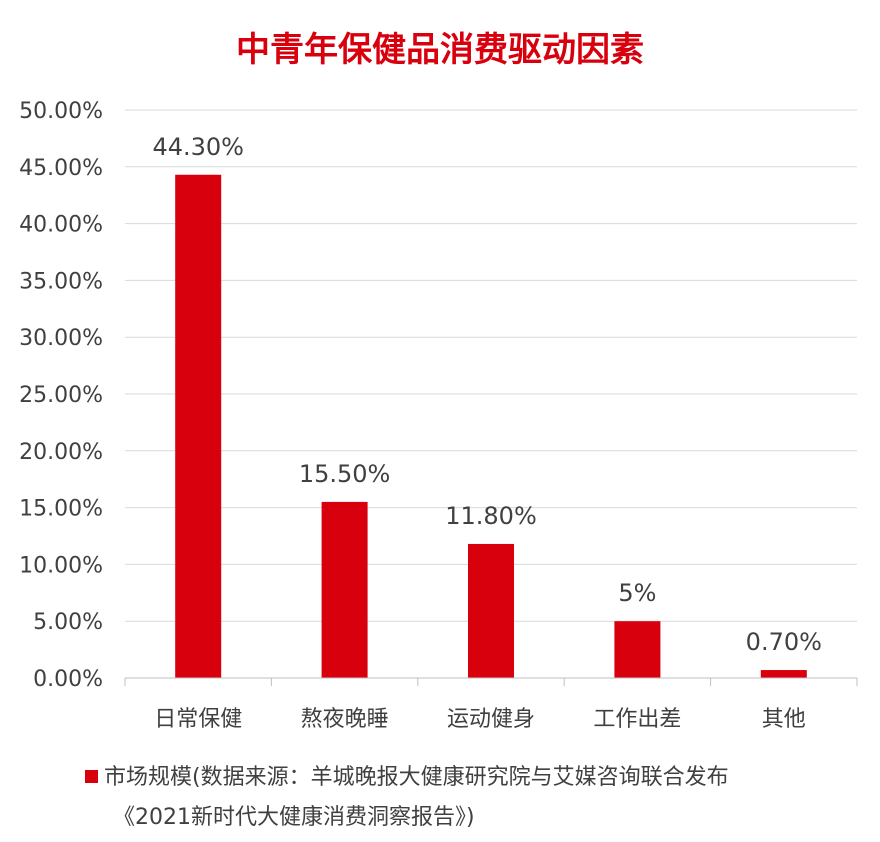 The height and width of the screenshot is (842, 880). I want to click on y-tick-label: 20.00%, so click(61, 452).